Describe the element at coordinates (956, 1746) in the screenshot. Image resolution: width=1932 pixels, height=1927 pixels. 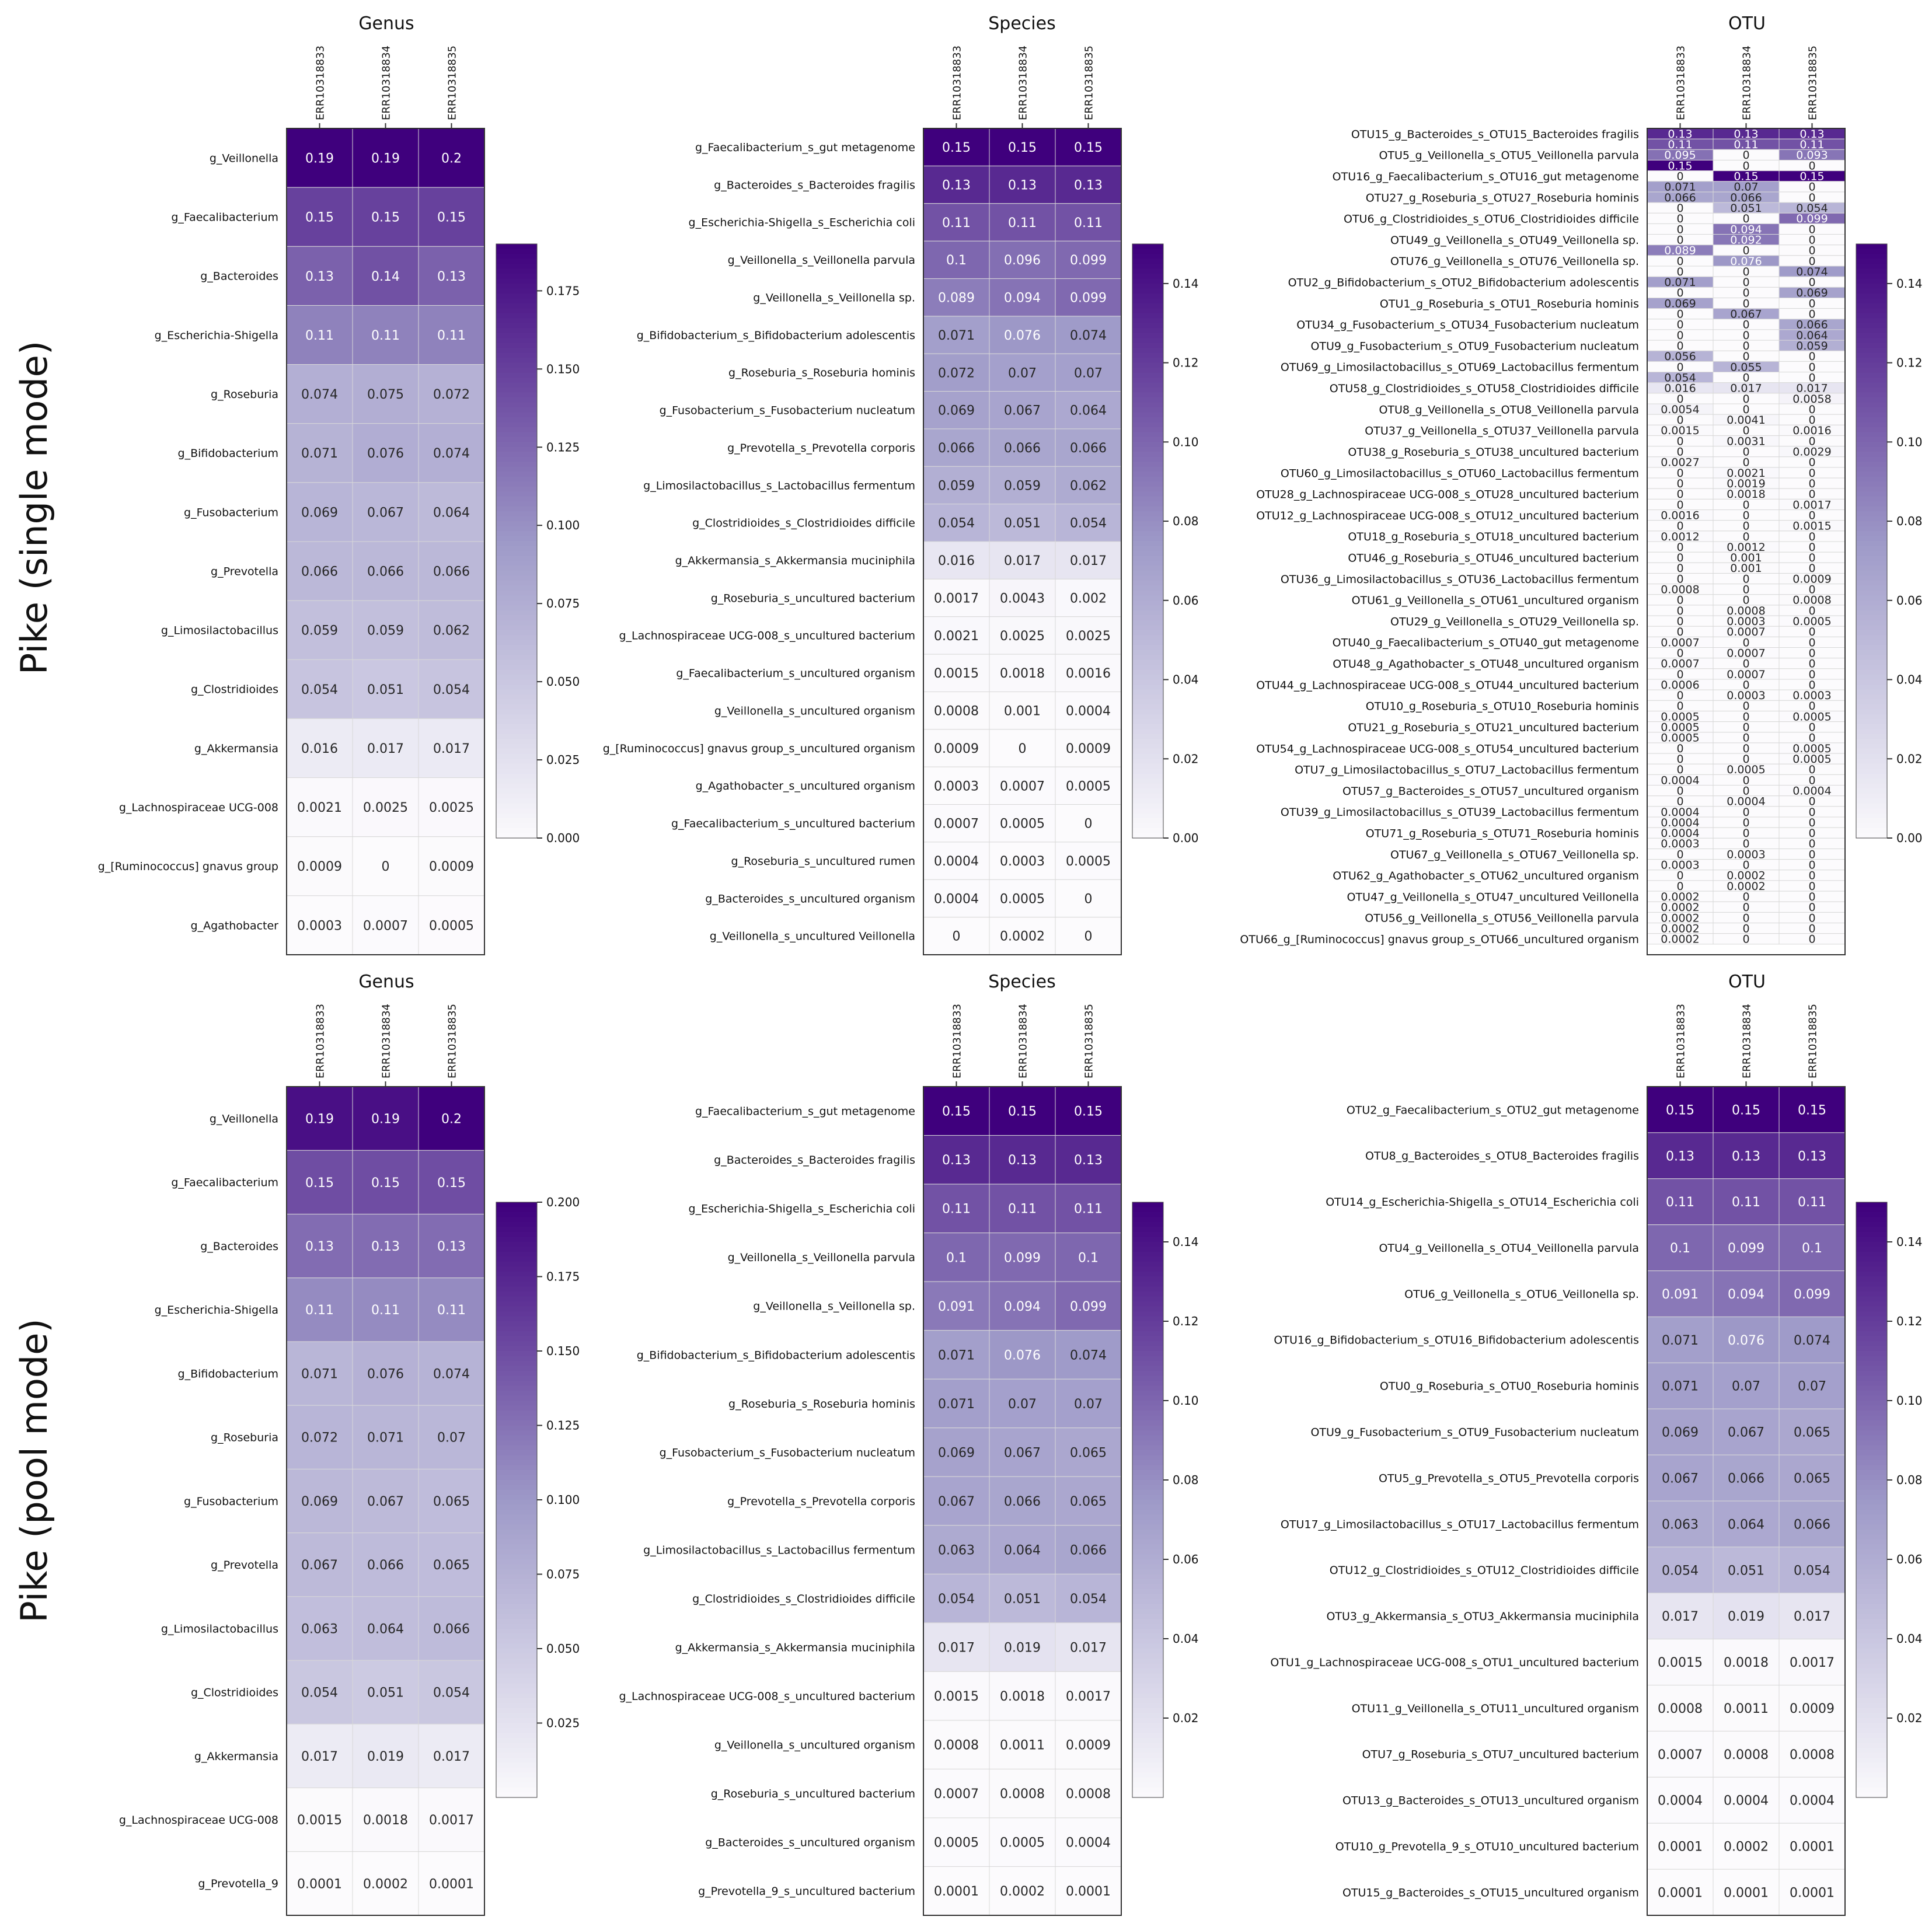
I see `cell-value: 0.0008` at that location.